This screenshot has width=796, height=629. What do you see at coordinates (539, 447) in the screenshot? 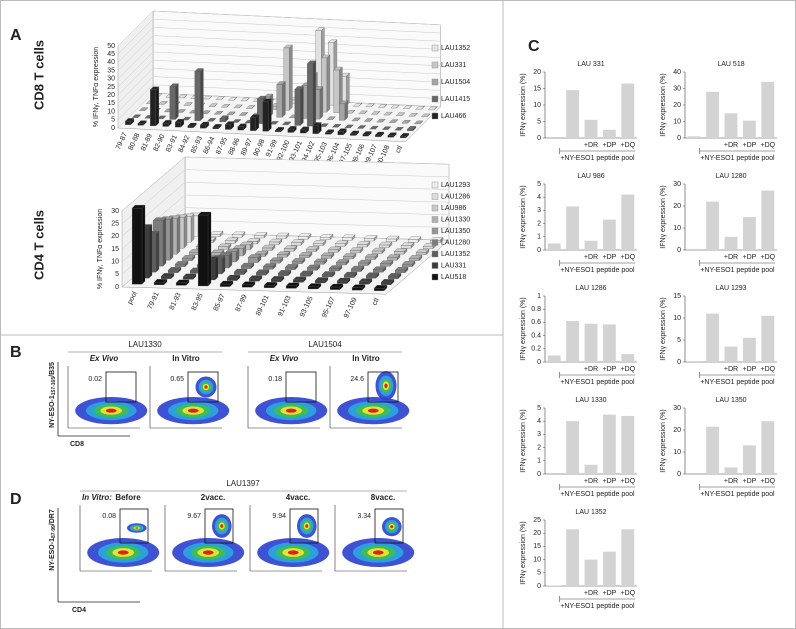
I see `y-tick-label: 2` at bounding box center [539, 447].